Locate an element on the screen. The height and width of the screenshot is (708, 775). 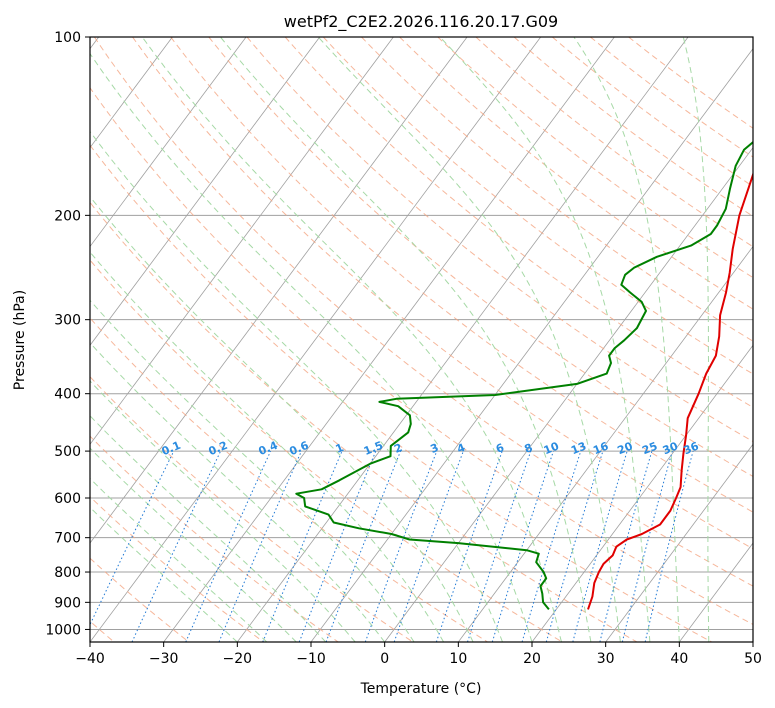
y-tick-label: 400 is located at coordinates (67, 395).